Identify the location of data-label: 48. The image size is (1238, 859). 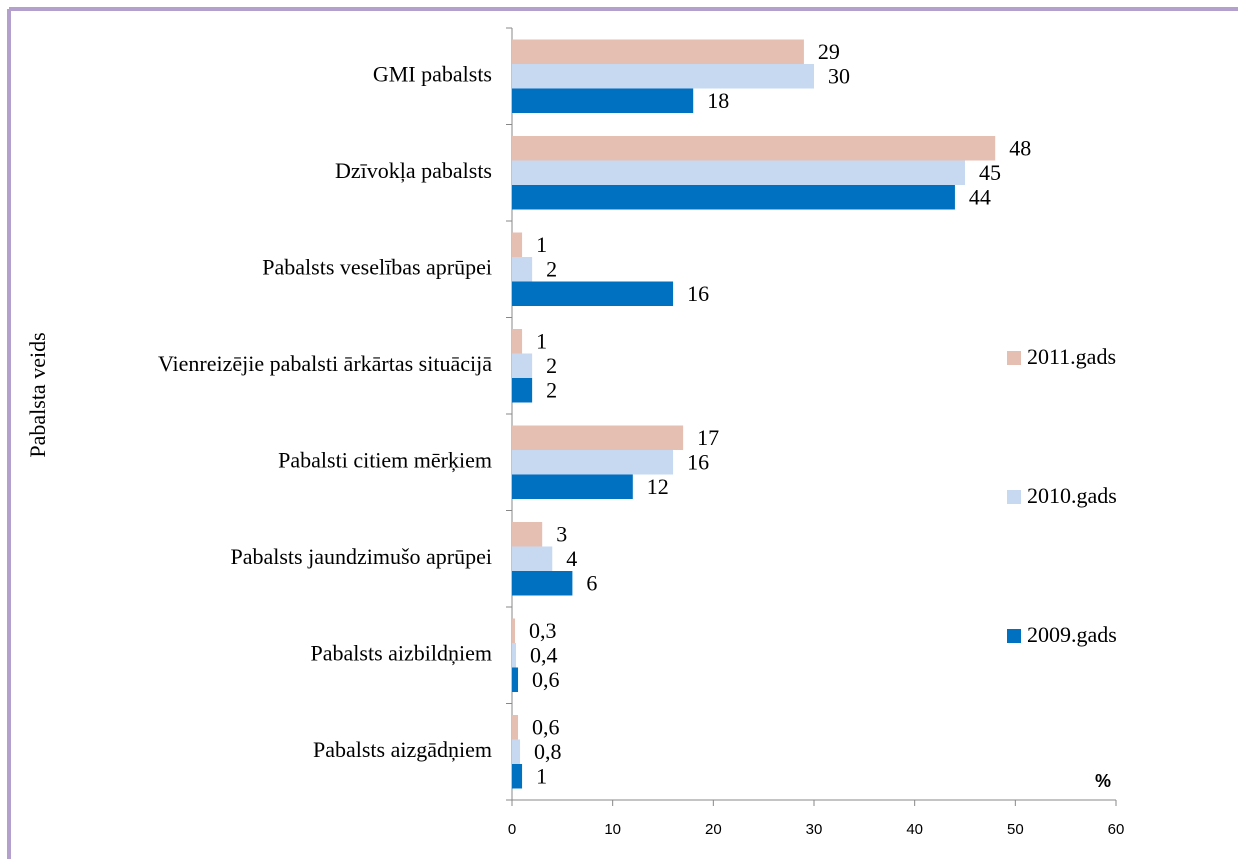
(1020, 147).